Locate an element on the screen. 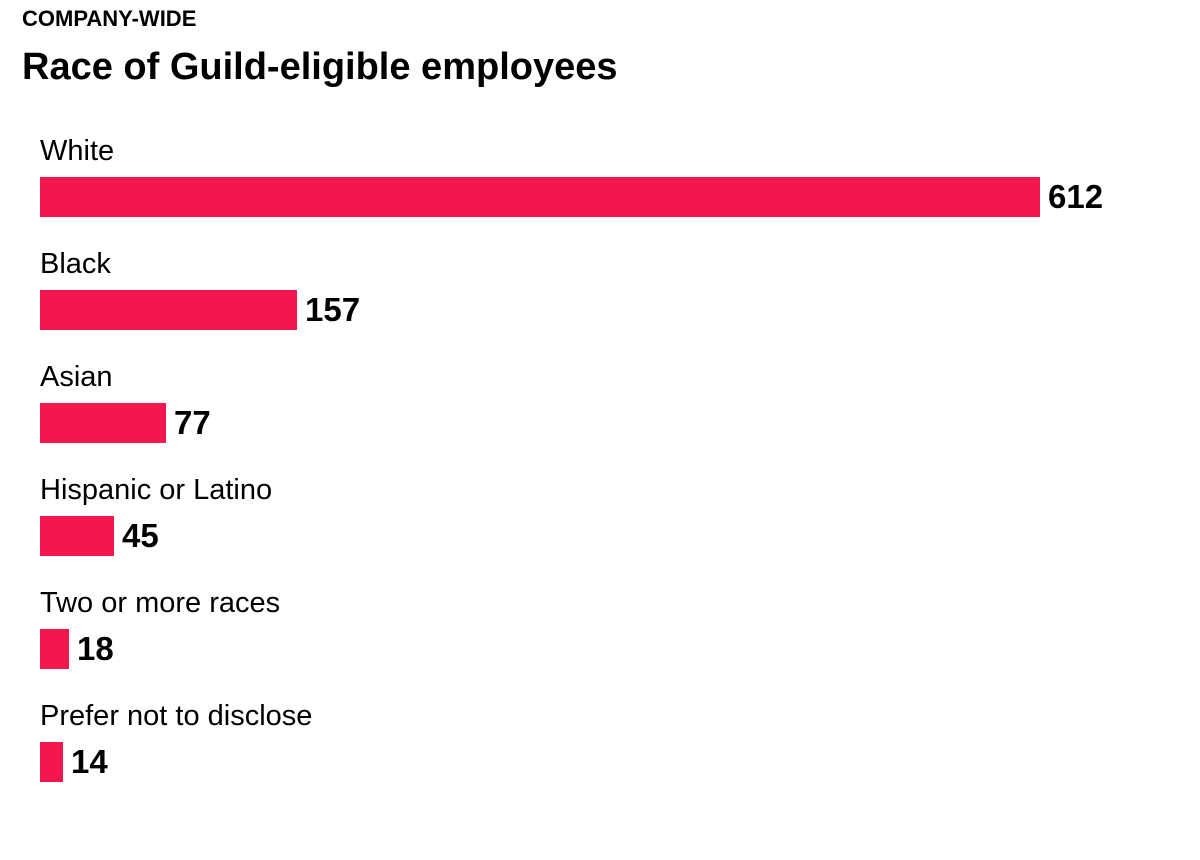 The image size is (1200, 860). category-label: White is located at coordinates (77, 151).